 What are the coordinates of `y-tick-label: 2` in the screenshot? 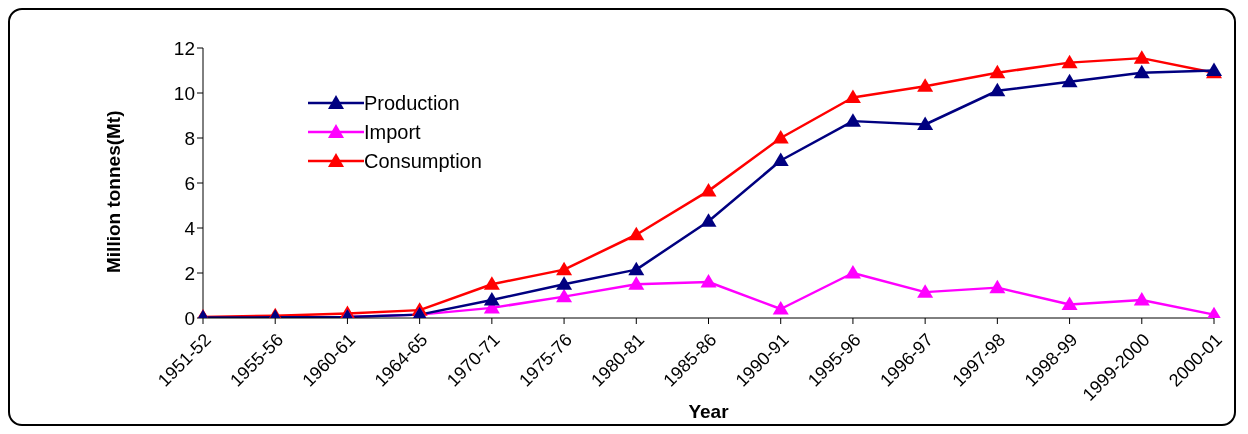 It's located at (189, 273).